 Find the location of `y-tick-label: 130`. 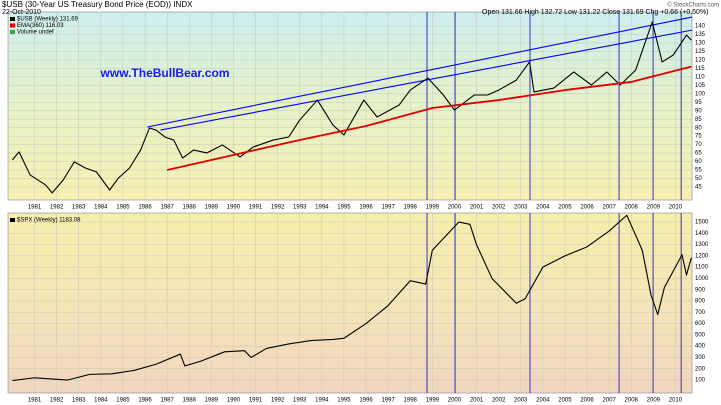

y-tick-label: 130 is located at coordinates (700, 44).